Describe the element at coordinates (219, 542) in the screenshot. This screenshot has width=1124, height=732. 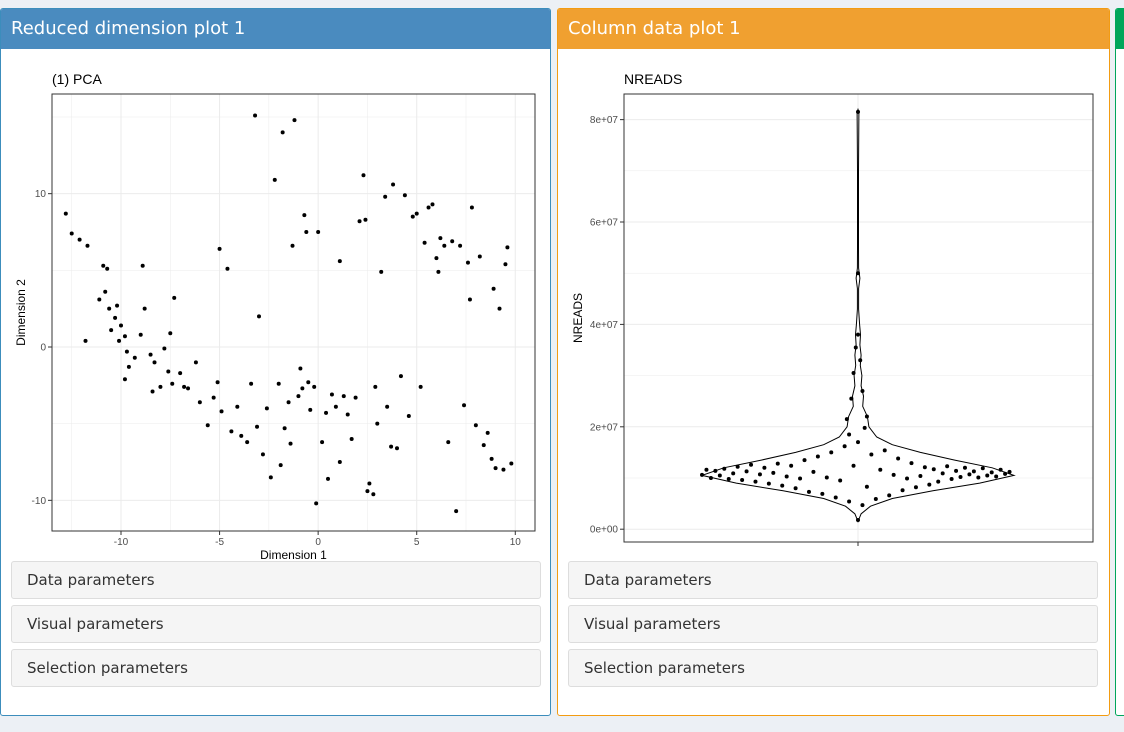
I see `x-tick-label: -5` at that location.